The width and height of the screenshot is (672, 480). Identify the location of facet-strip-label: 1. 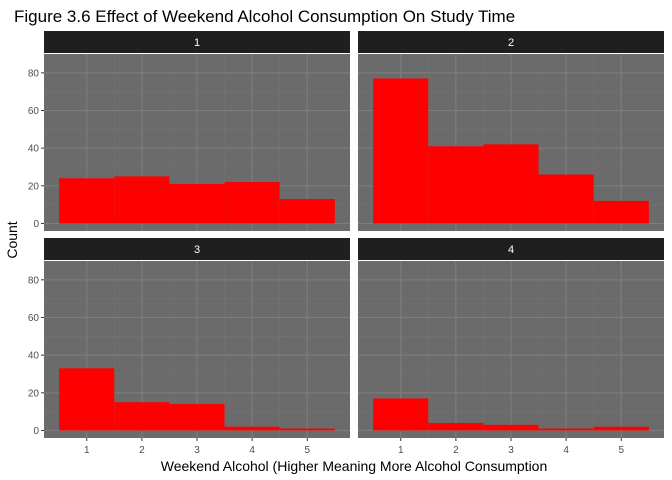
(197, 43).